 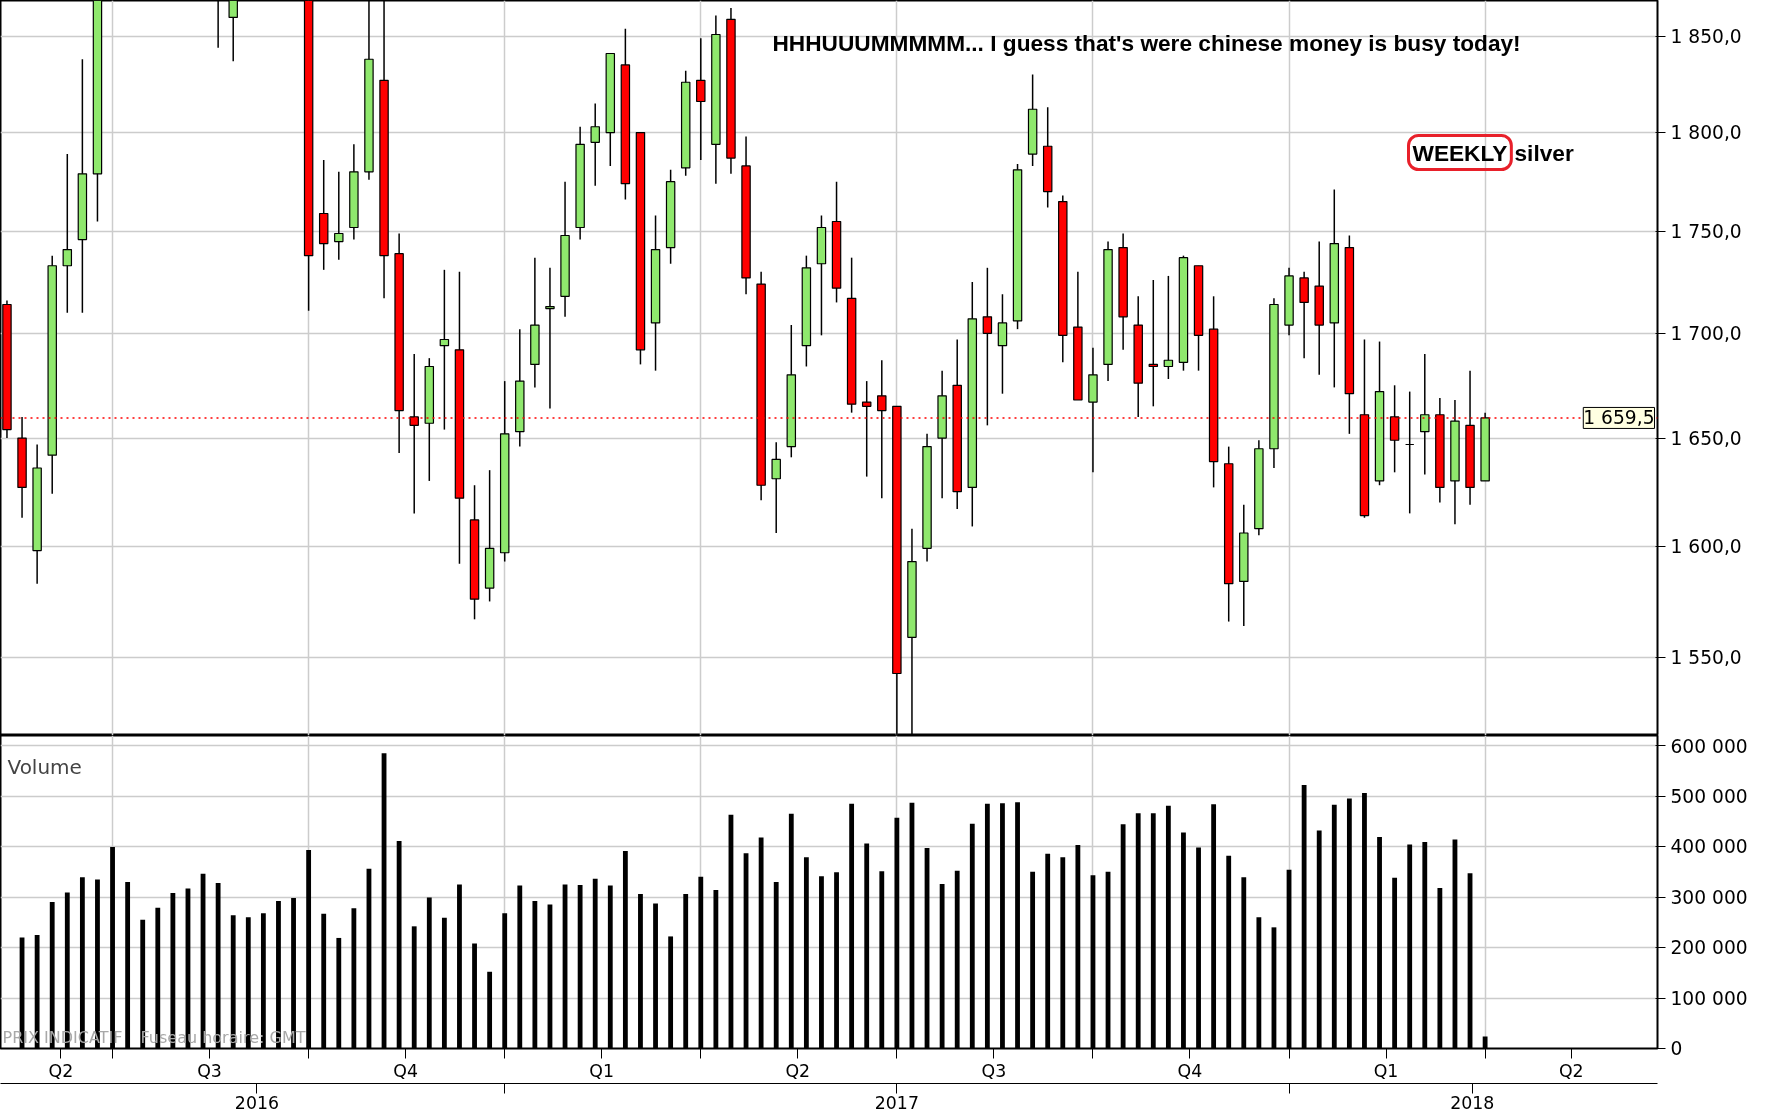 What do you see at coordinates (1544, 152) in the screenshot?
I see `annotation: silver` at bounding box center [1544, 152].